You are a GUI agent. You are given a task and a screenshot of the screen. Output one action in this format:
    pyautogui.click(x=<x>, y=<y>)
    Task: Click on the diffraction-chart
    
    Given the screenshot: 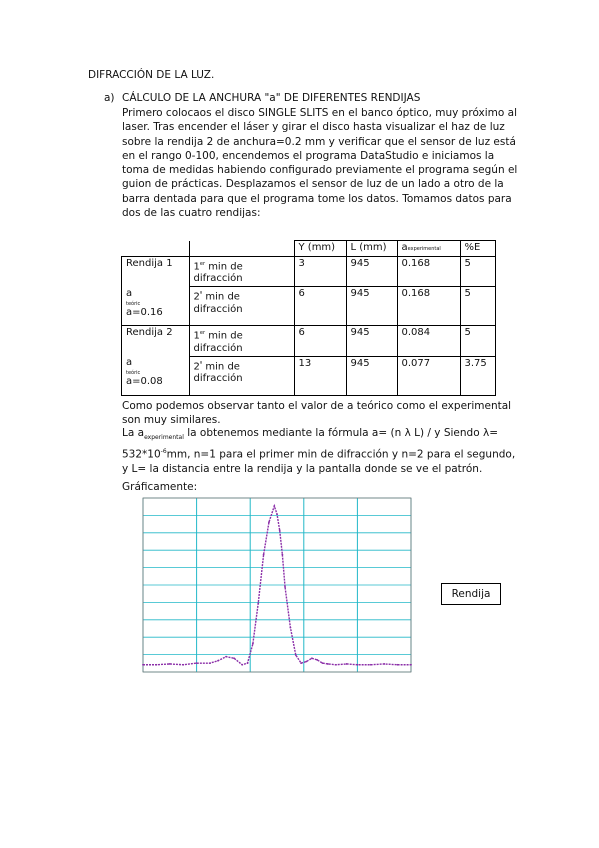 What is the action you would take?
    pyautogui.click(x=277, y=585)
    